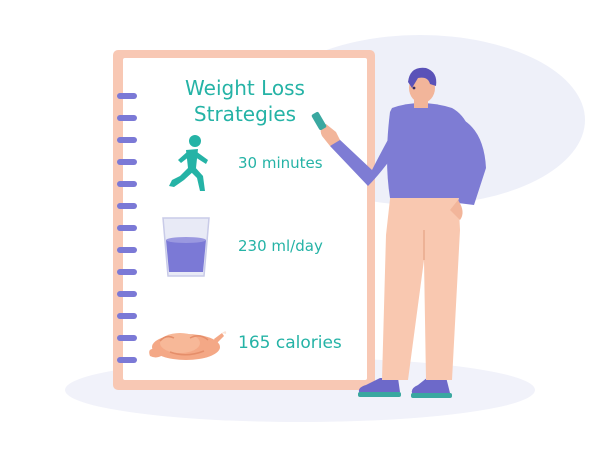  Describe the element at coordinates (290, 343) in the screenshot. I see `calorie-count-text: 165 calories` at that location.